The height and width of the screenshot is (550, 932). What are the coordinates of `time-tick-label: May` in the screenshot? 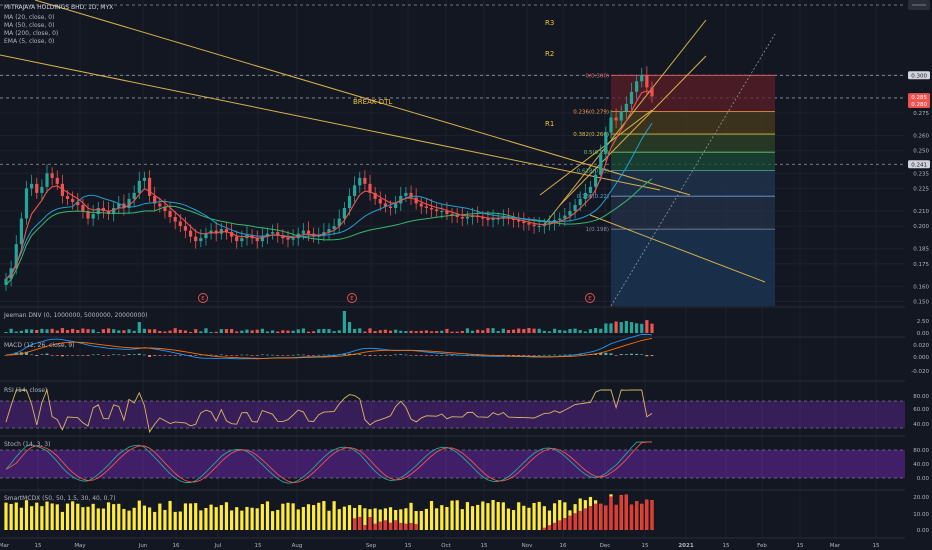 It's located at (80, 546).